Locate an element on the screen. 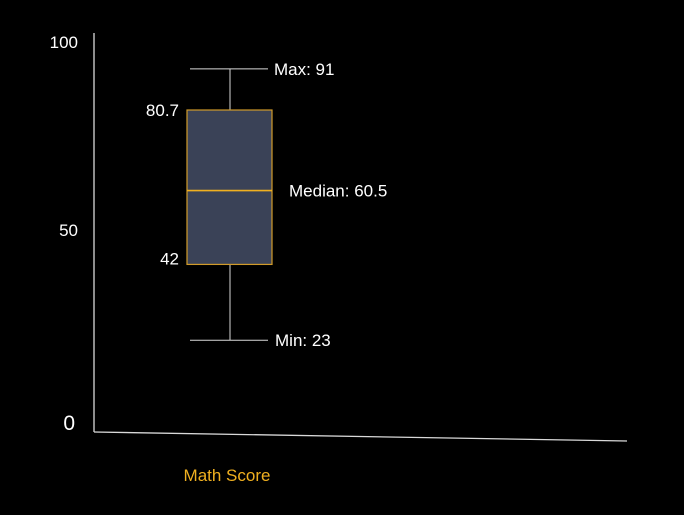 This screenshot has height=515, width=684. y-tick-label-100: 100 is located at coordinates (64, 42).